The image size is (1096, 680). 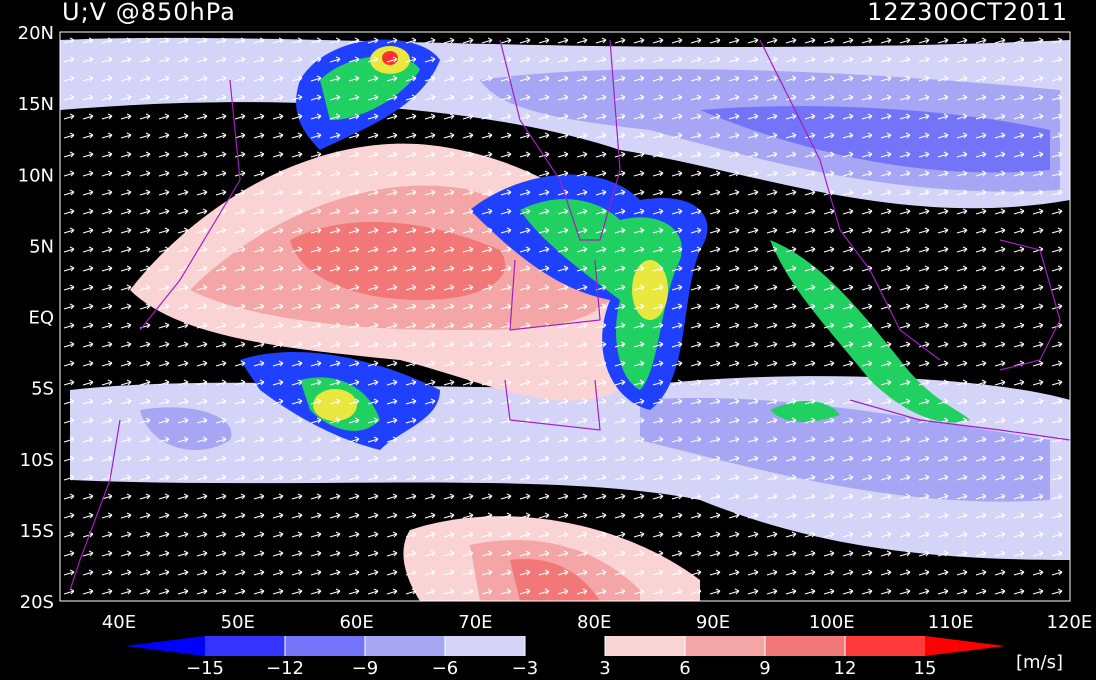 What do you see at coordinates (42, 389) in the screenshot?
I see `lat-label: 5S` at bounding box center [42, 389].